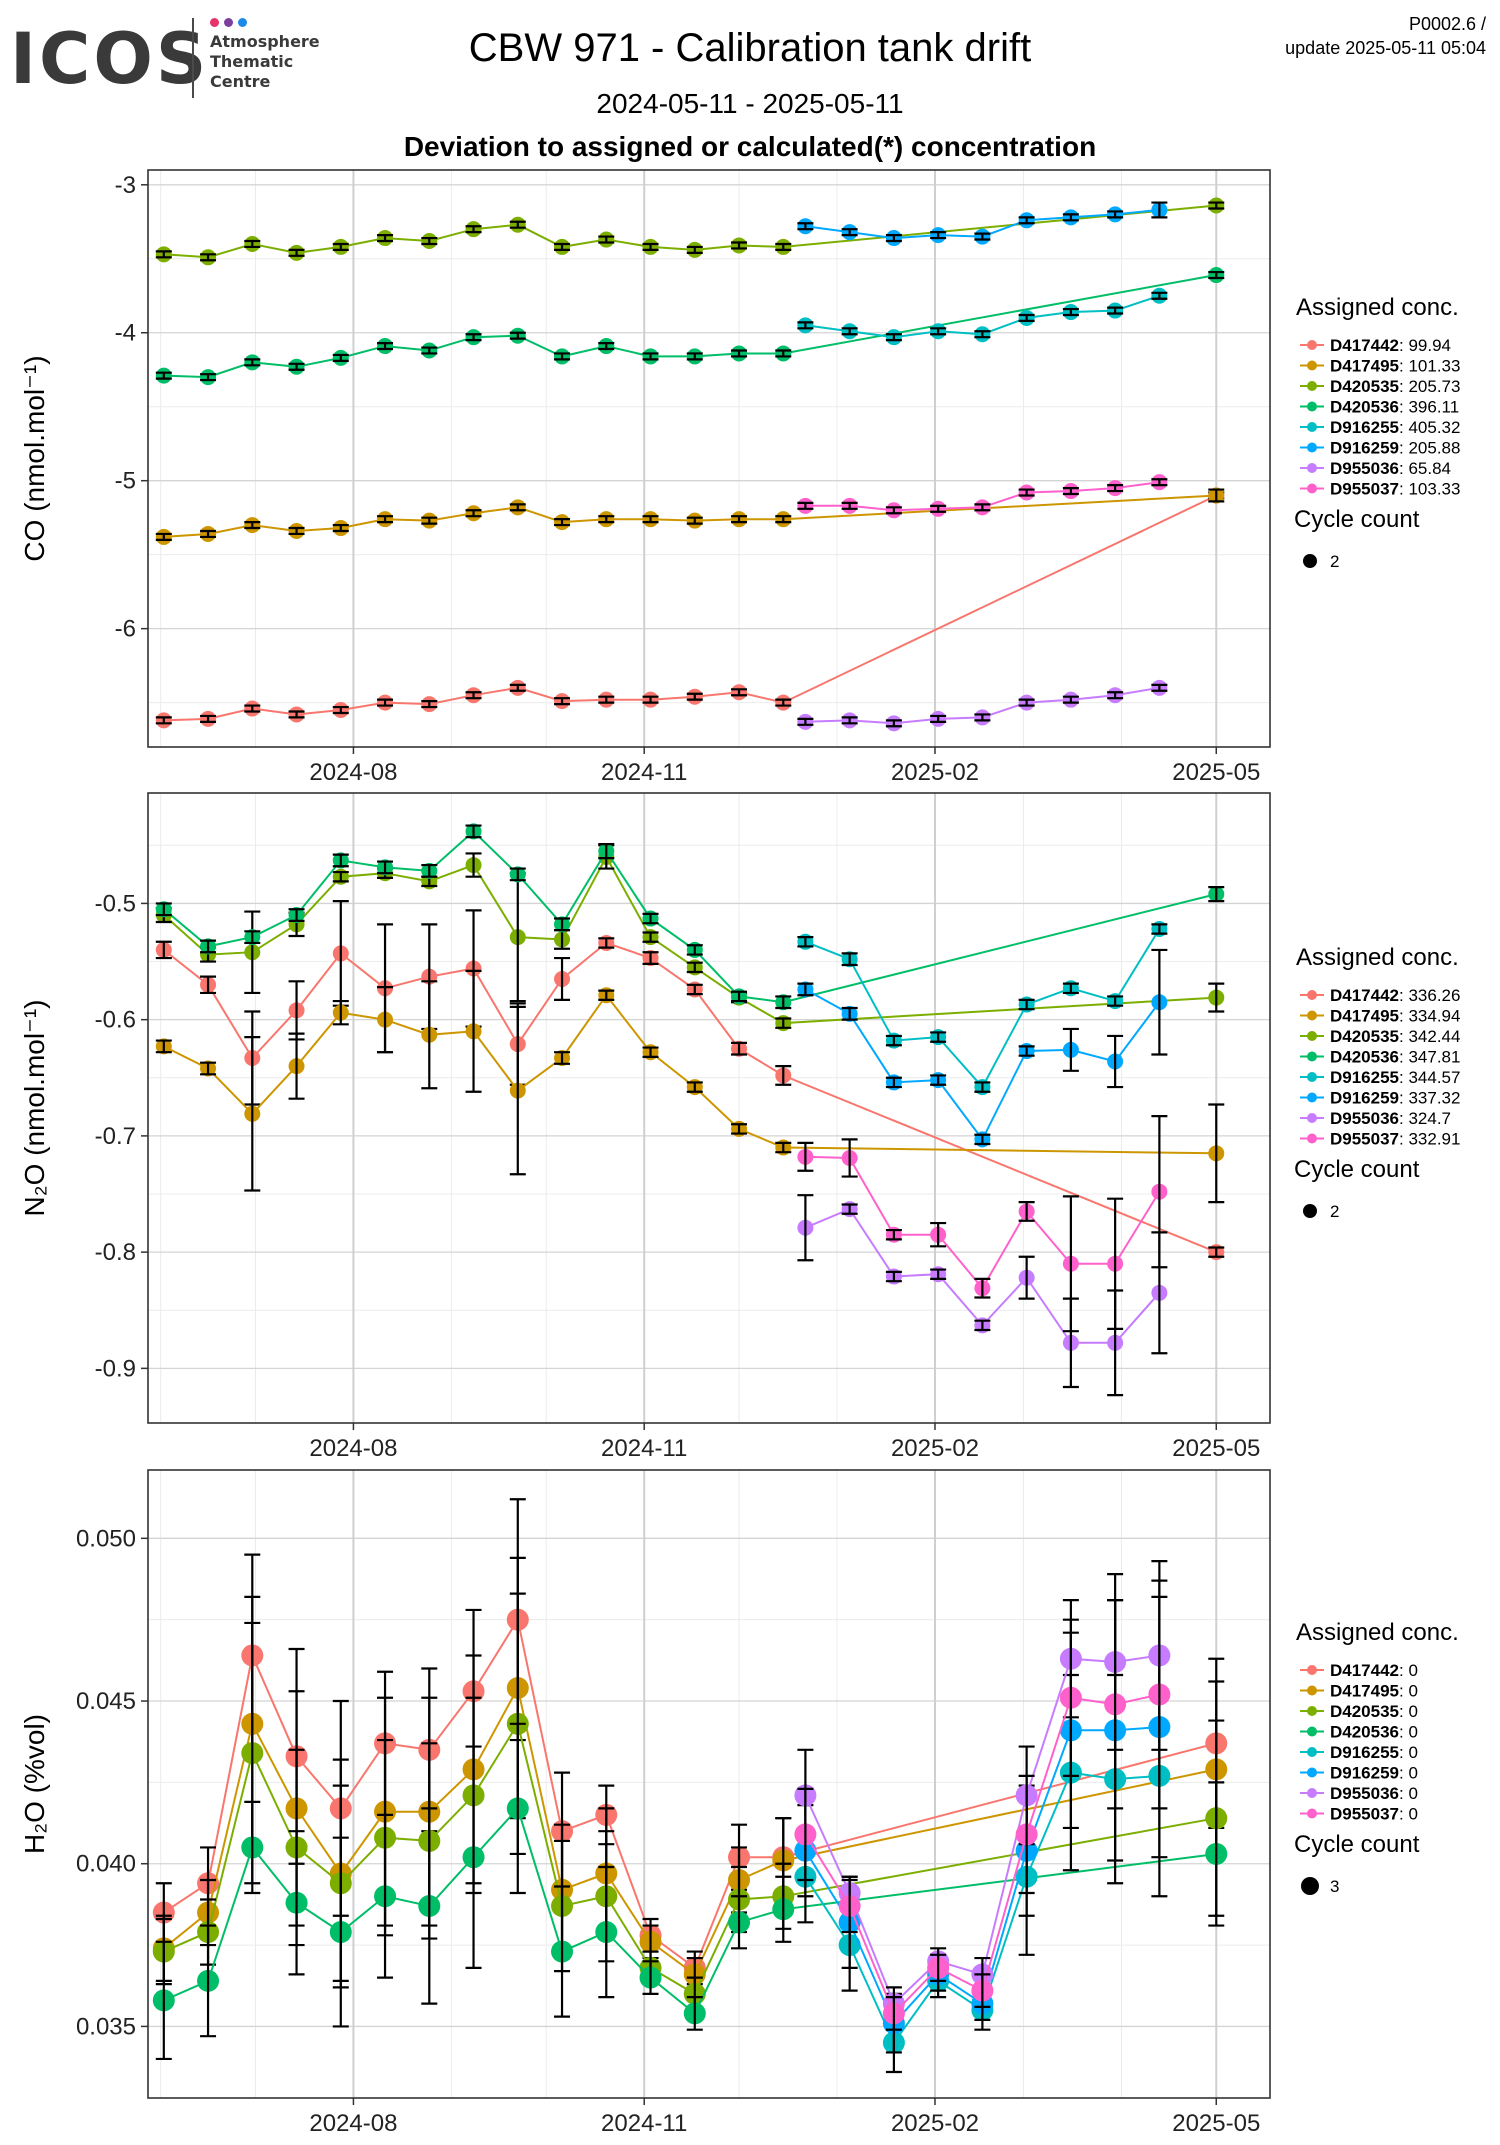 Image resolution: width=1500 pixels, height=2145 pixels. I want to click on legend-entry-label: D955036: 324.7, so click(1390, 1118).